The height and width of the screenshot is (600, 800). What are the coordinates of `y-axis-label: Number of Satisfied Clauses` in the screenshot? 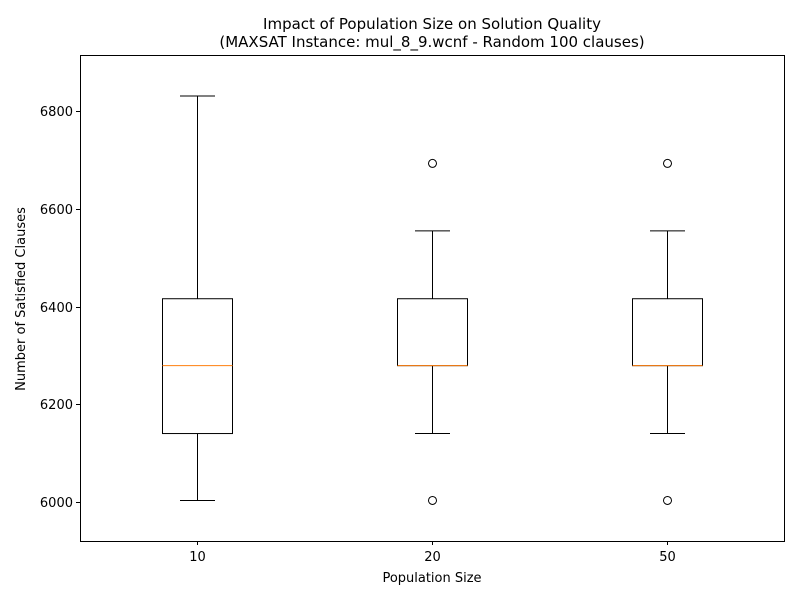 It's located at (21, 299).